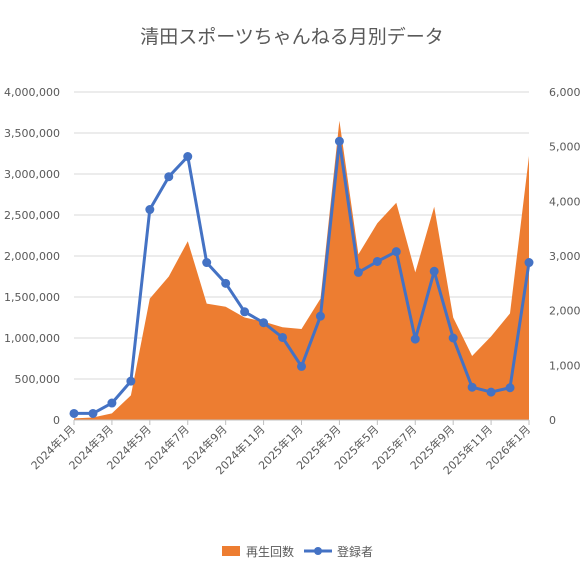 The image size is (584, 588). Describe the element at coordinates (231, 551) in the screenshot. I see `legend-swatch-area` at that location.